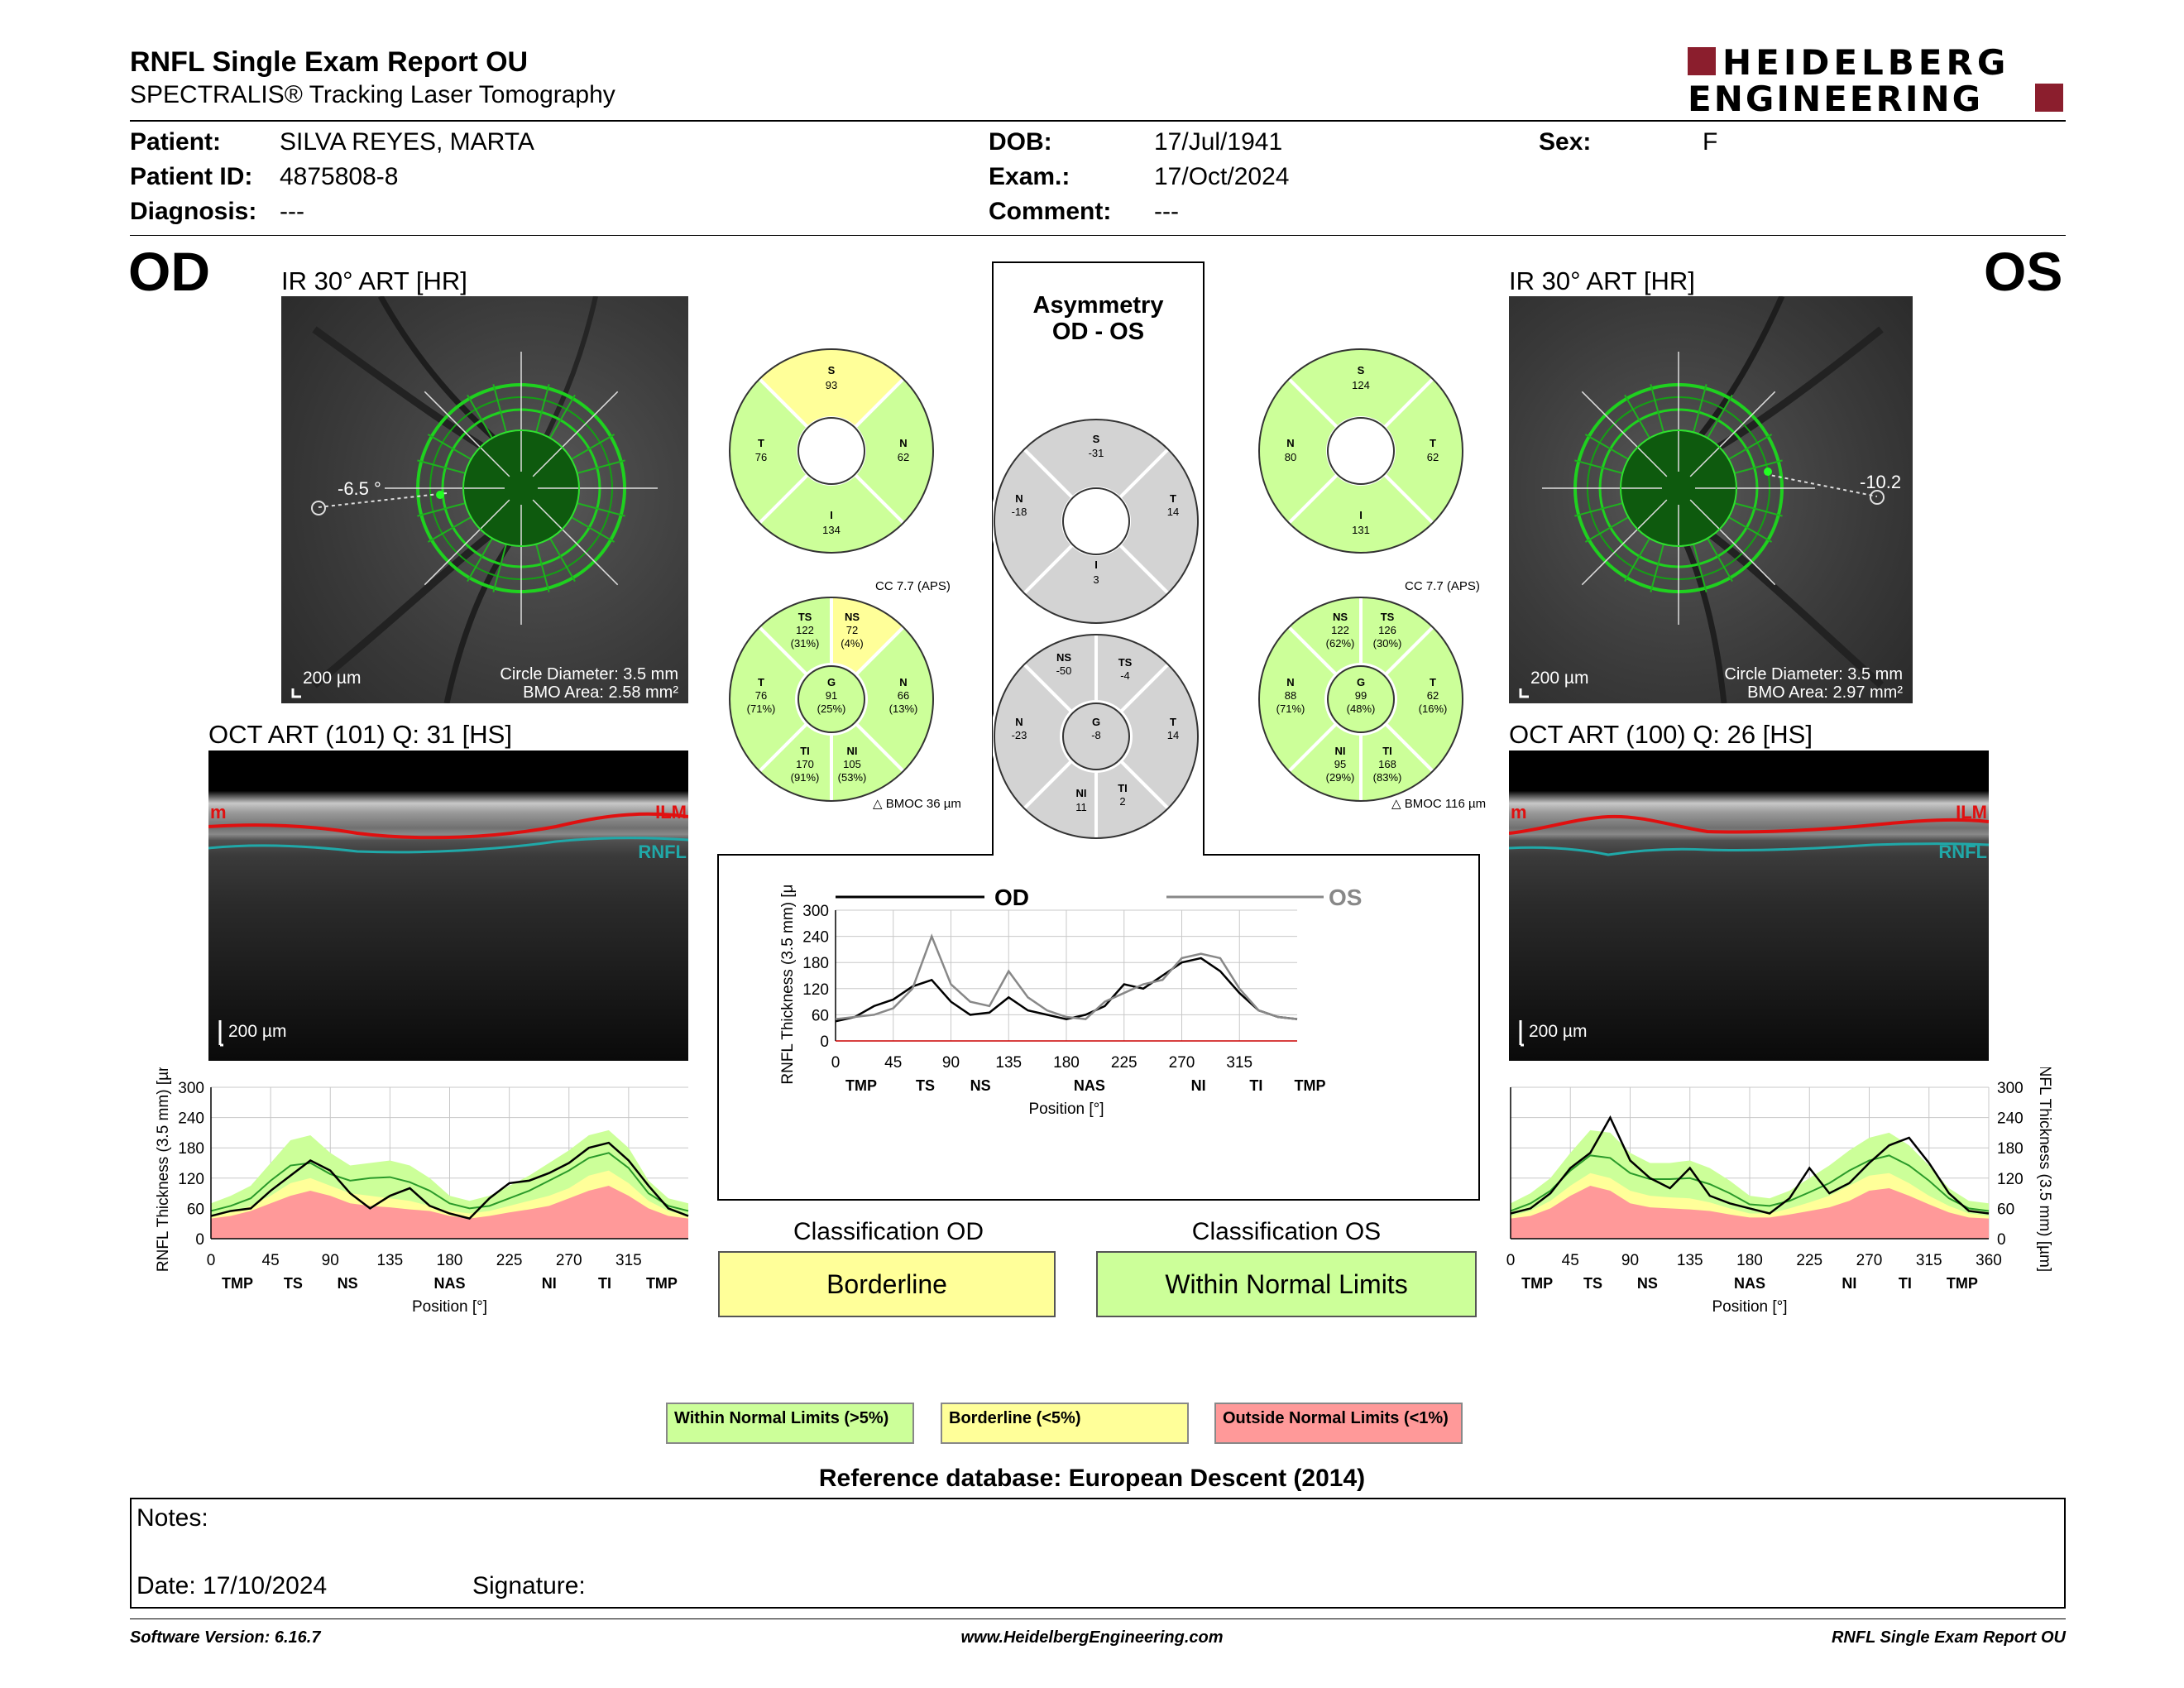 The height and width of the screenshot is (1688, 2184). I want to click on os-ni-pct: (29%), so click(1340, 777).